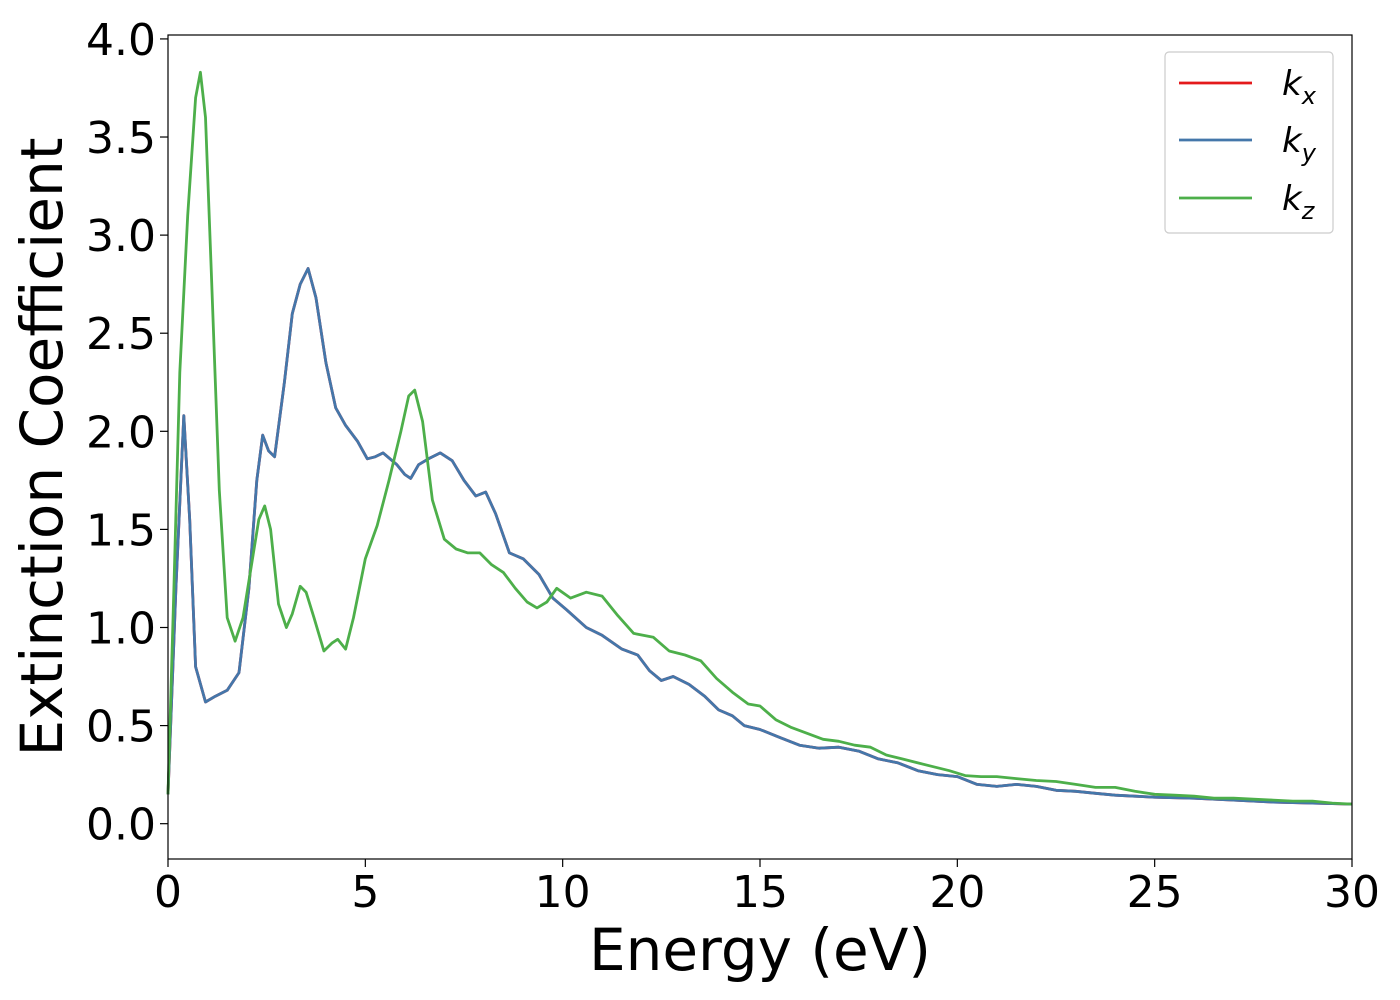 This screenshot has width=1400, height=1000. I want to click on y-tick-label: 1.0, so click(121, 628).